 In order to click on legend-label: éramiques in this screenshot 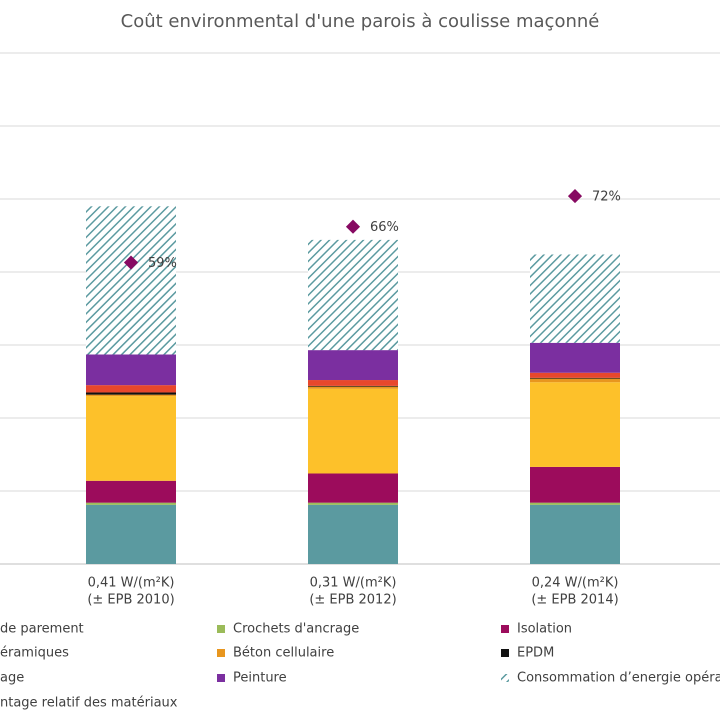, I will do `click(34, 653)`.